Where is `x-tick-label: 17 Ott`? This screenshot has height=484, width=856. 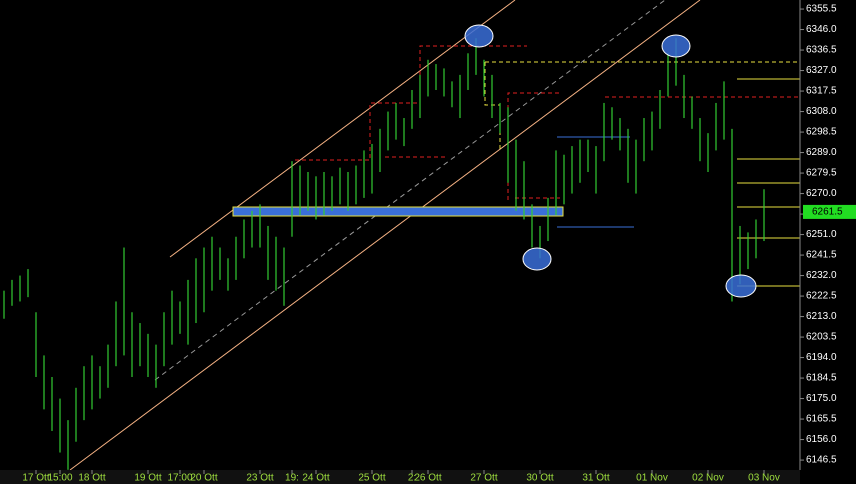
x-tick-label: 17 Ott is located at coordinates (35, 478).